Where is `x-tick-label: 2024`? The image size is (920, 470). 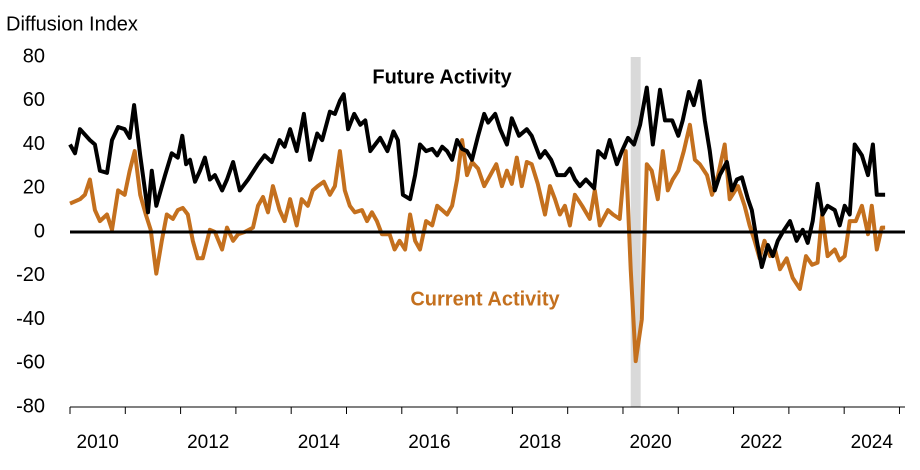 x-tick-label: 2024 is located at coordinates (872, 442).